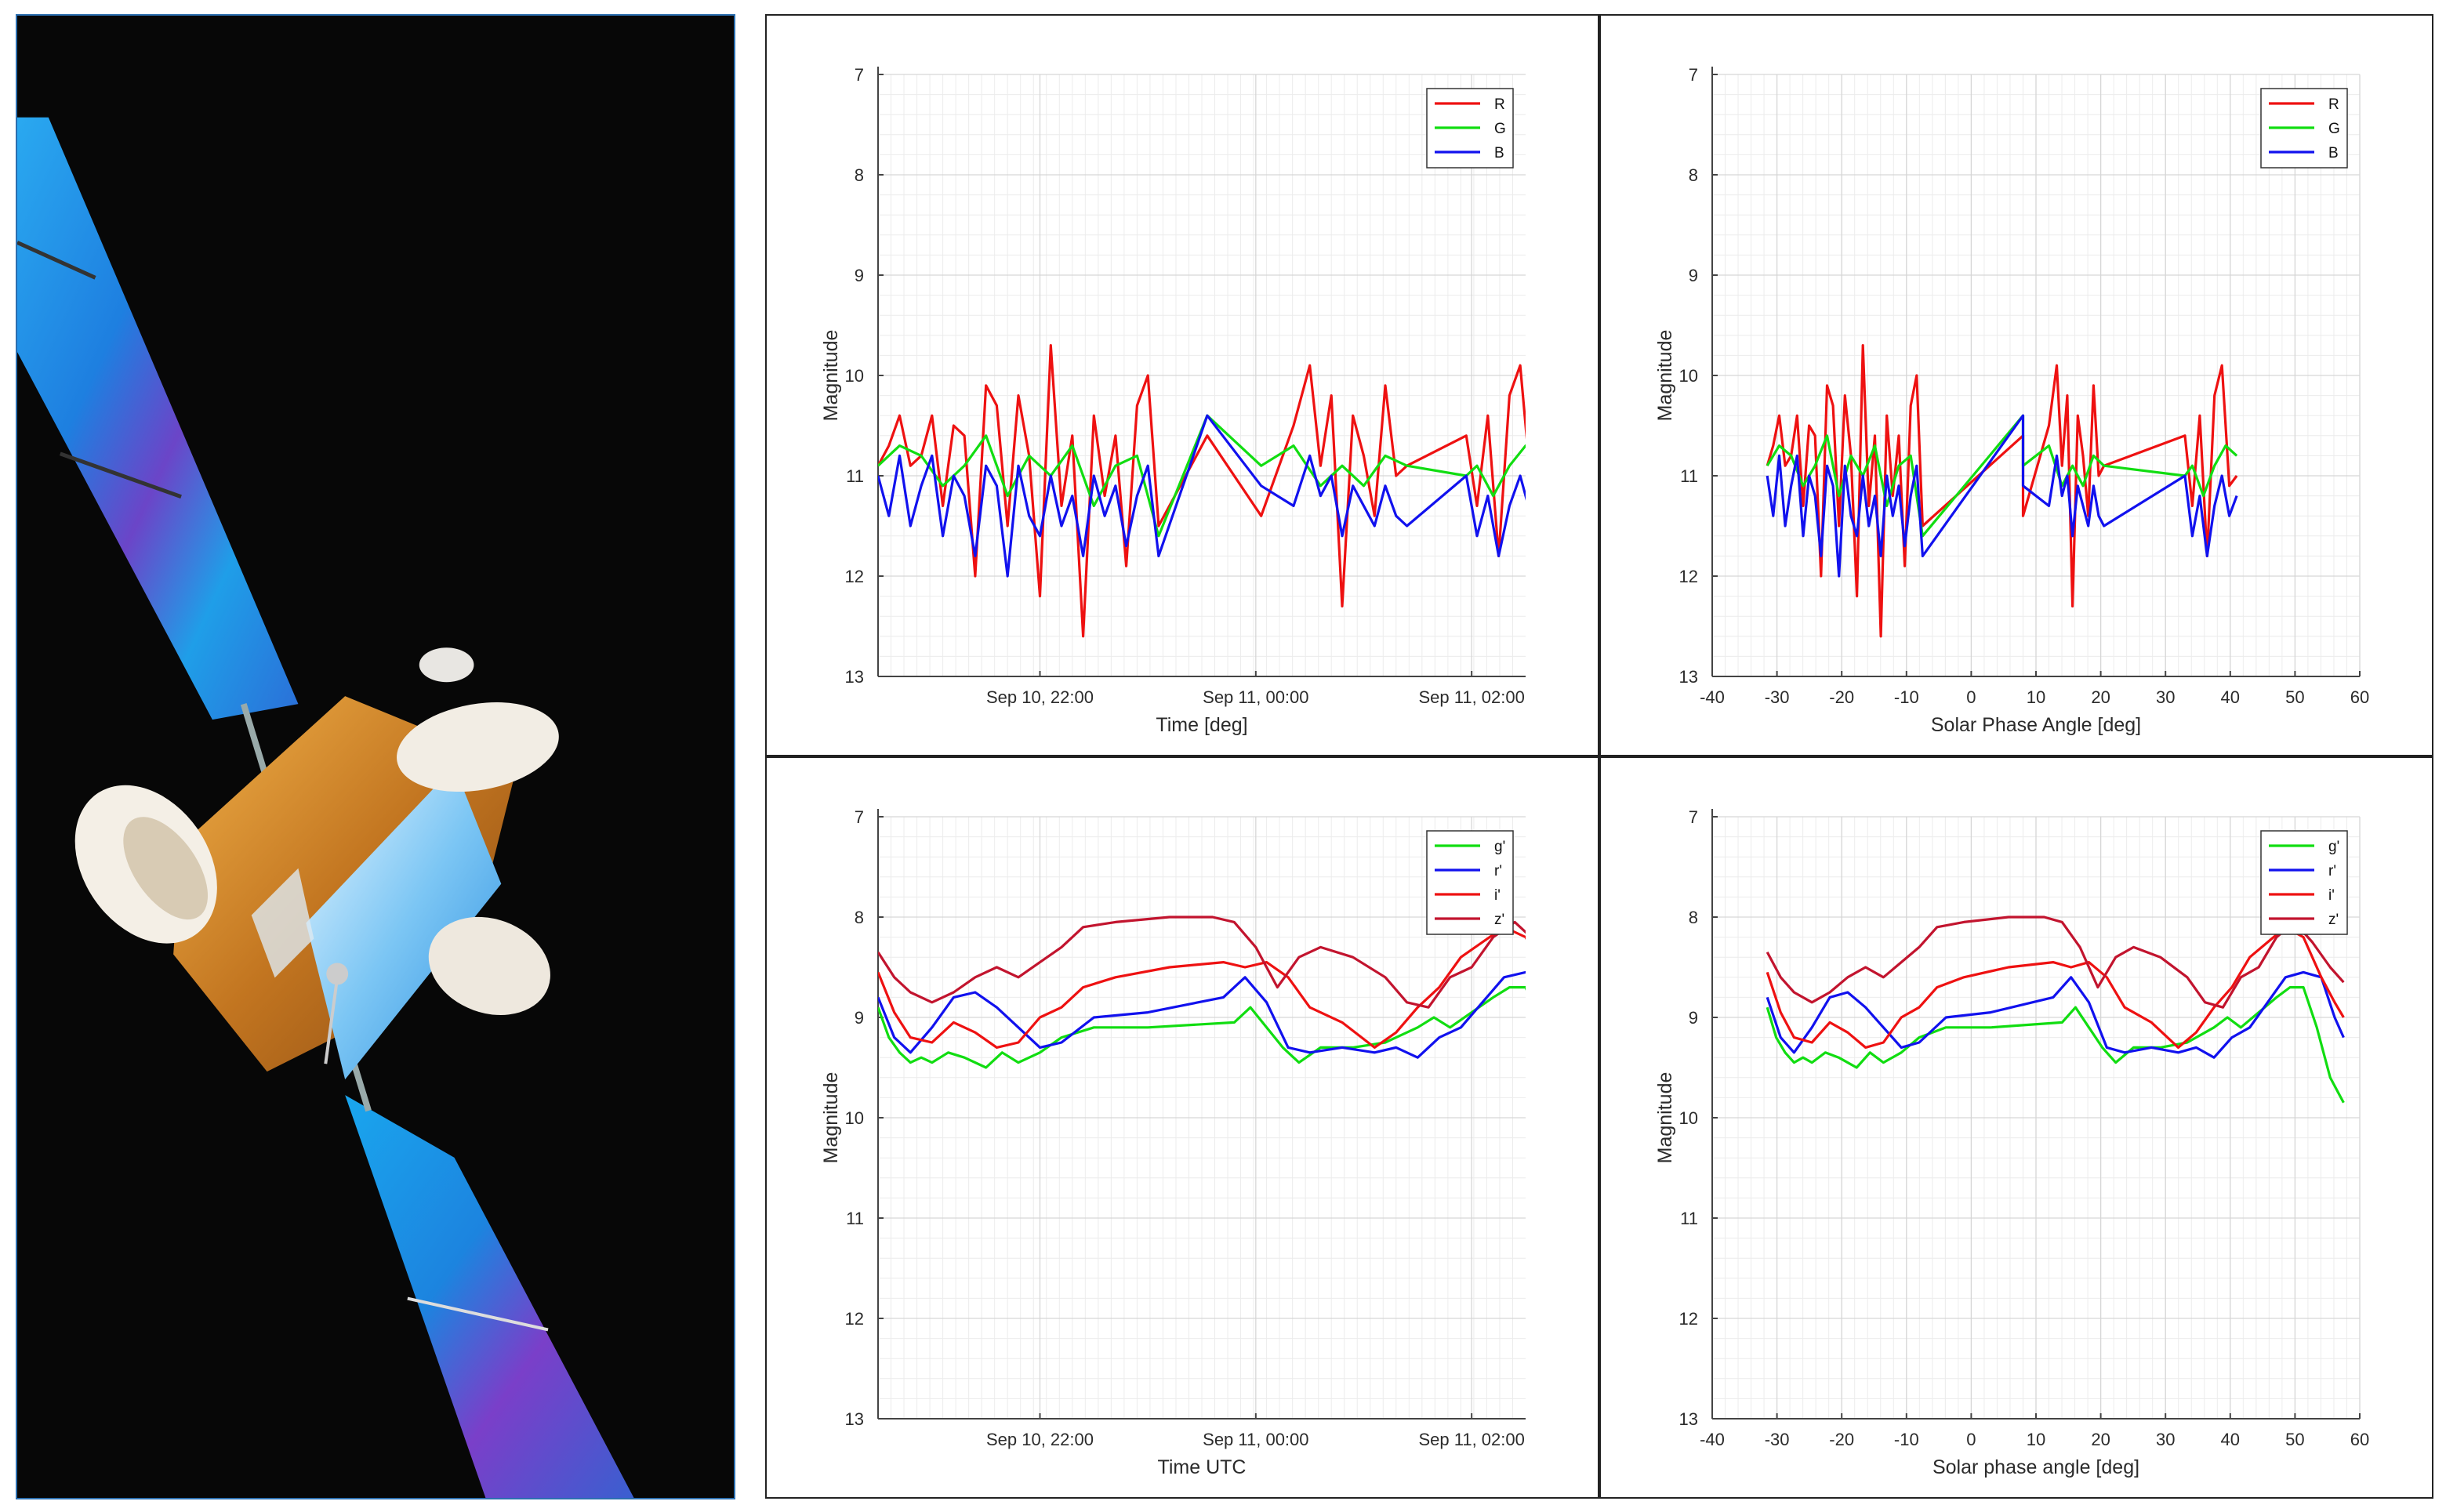 This screenshot has height=1512, width=2446. Describe the element at coordinates (1202, 1467) in the screenshot. I see `x-axis-title: Time UTC` at that location.